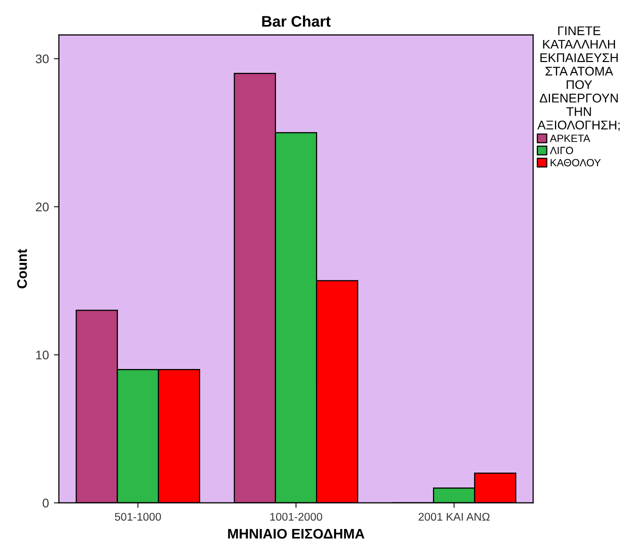 This screenshot has width=640, height=555. Describe the element at coordinates (45, 503) in the screenshot. I see `y-tick-label: 0` at that location.